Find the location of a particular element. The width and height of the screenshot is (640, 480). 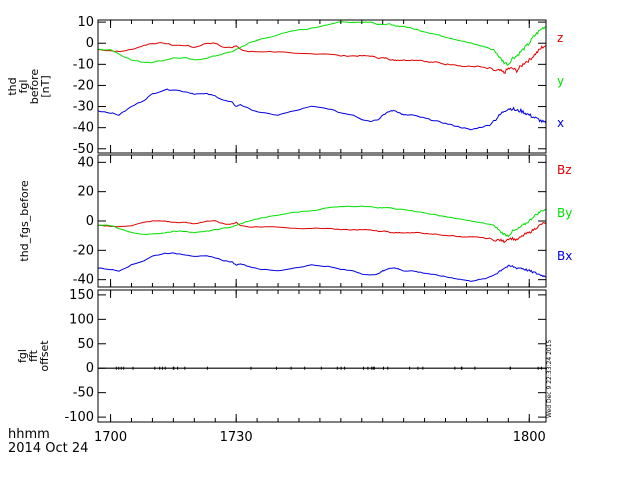

series-y is located at coordinates (322, 44).